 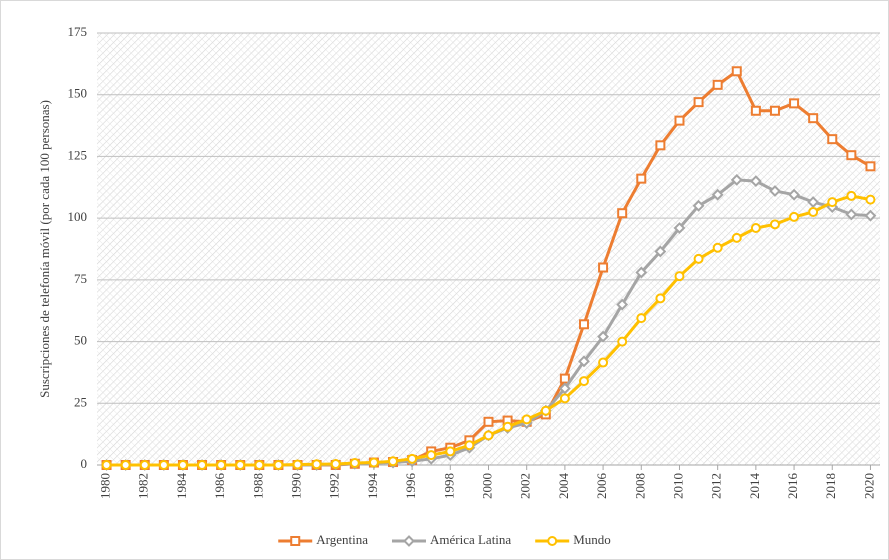 I want to click on x-tick-label: 2006, so click(x=601, y=486).